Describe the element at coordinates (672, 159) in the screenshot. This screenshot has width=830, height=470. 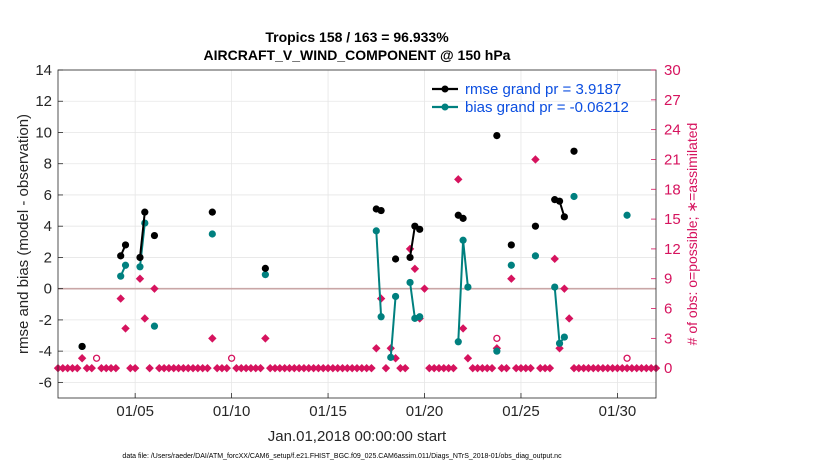
I see `y-right-tick-label: 21` at that location.